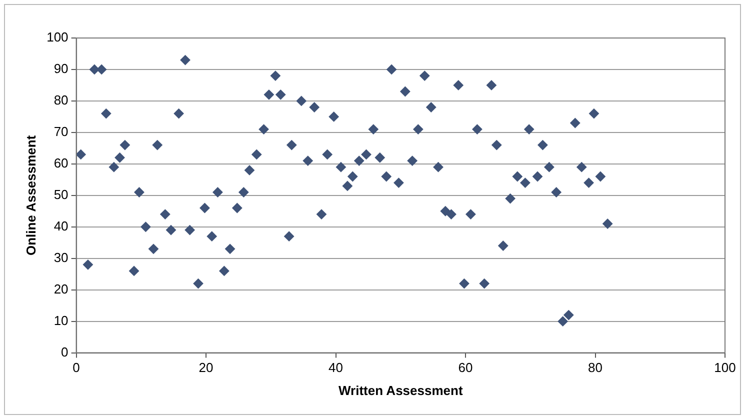  Describe the element at coordinates (595, 368) in the screenshot. I see `x-tick-label: 80` at that location.